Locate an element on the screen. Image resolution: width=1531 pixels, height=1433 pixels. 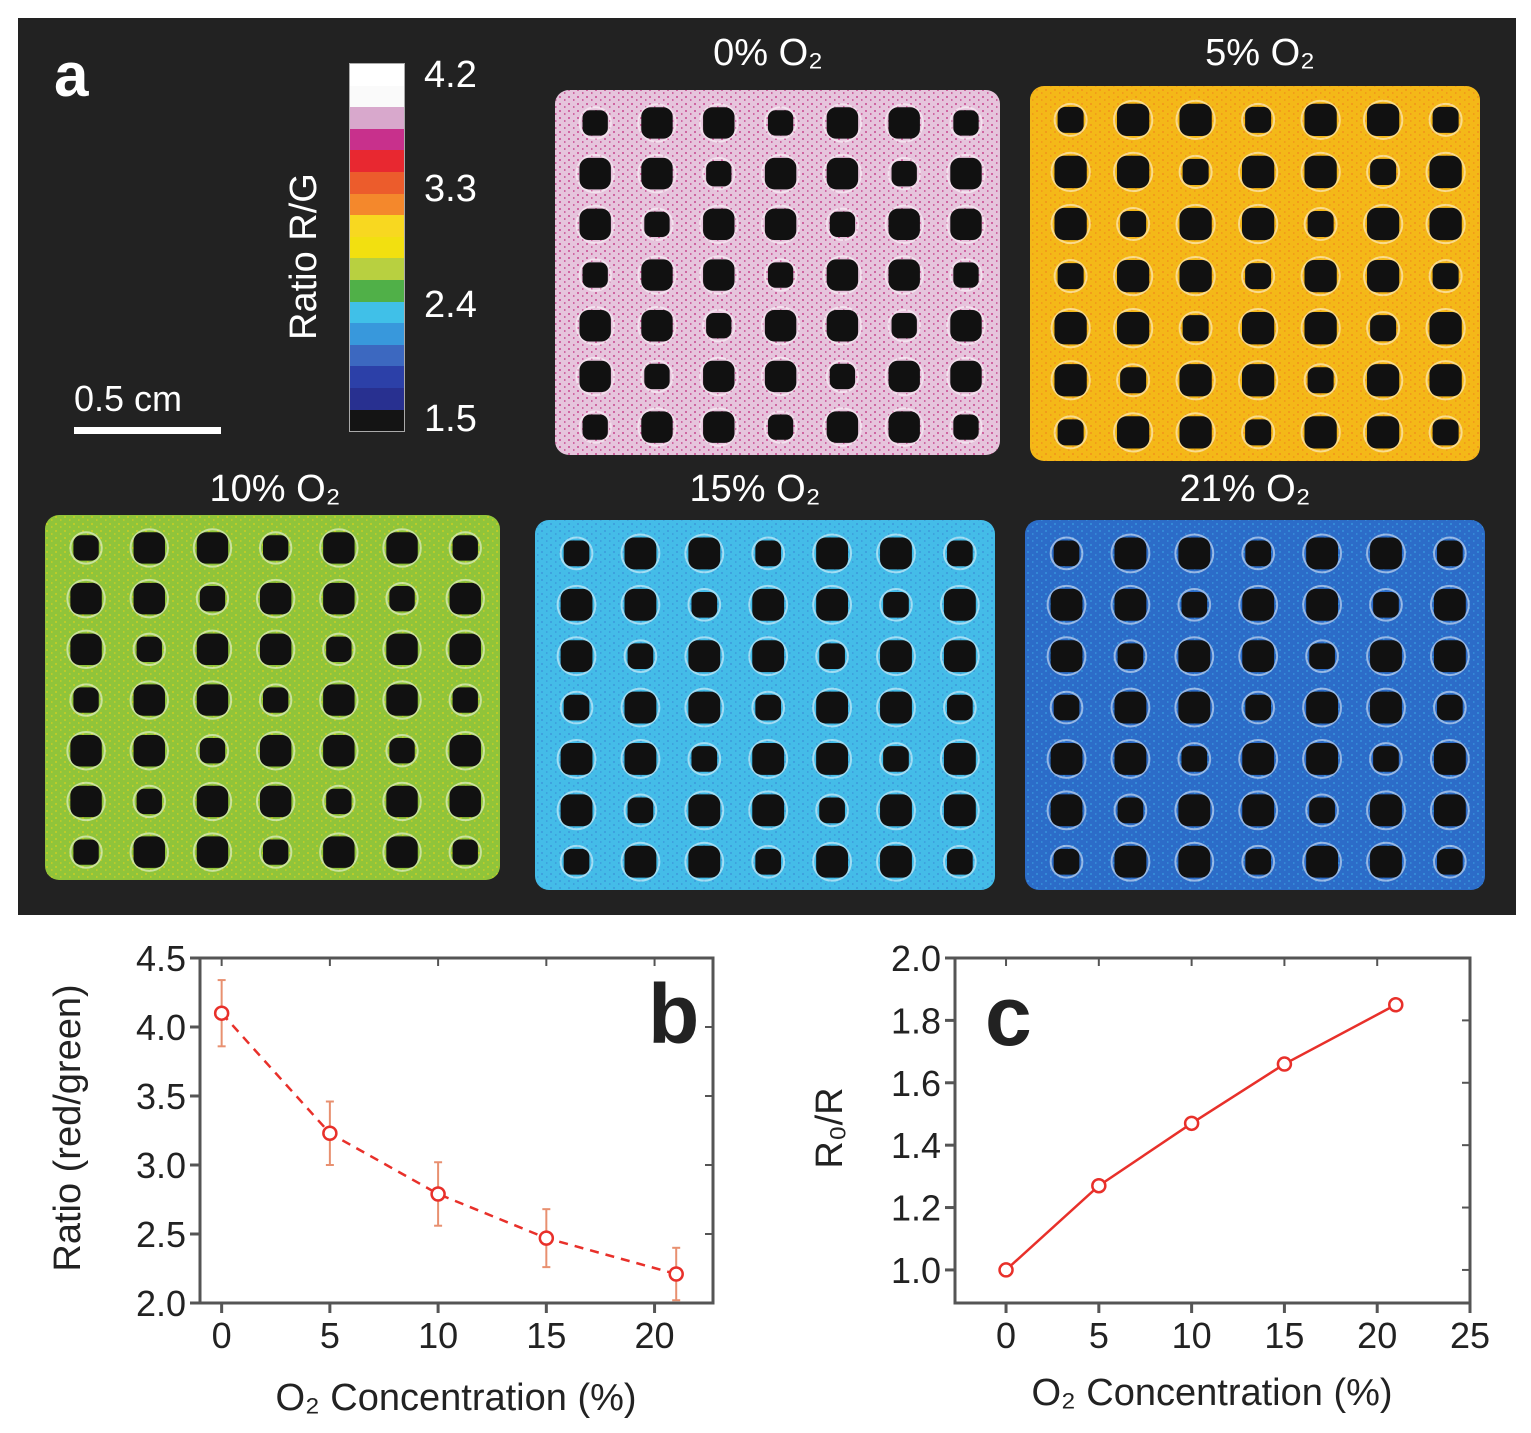
chart-c-xtick-label: 15 is located at coordinates (1284, 1335).